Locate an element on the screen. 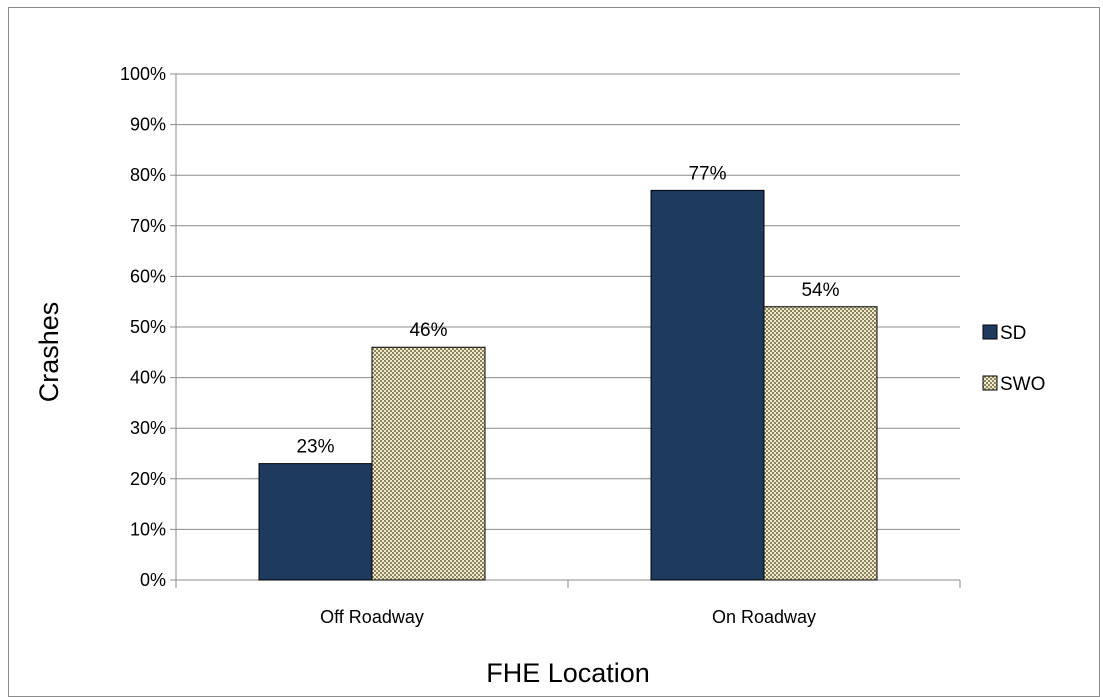 The image size is (1103, 697). y-tick-label: 20% is located at coordinates (148, 479).